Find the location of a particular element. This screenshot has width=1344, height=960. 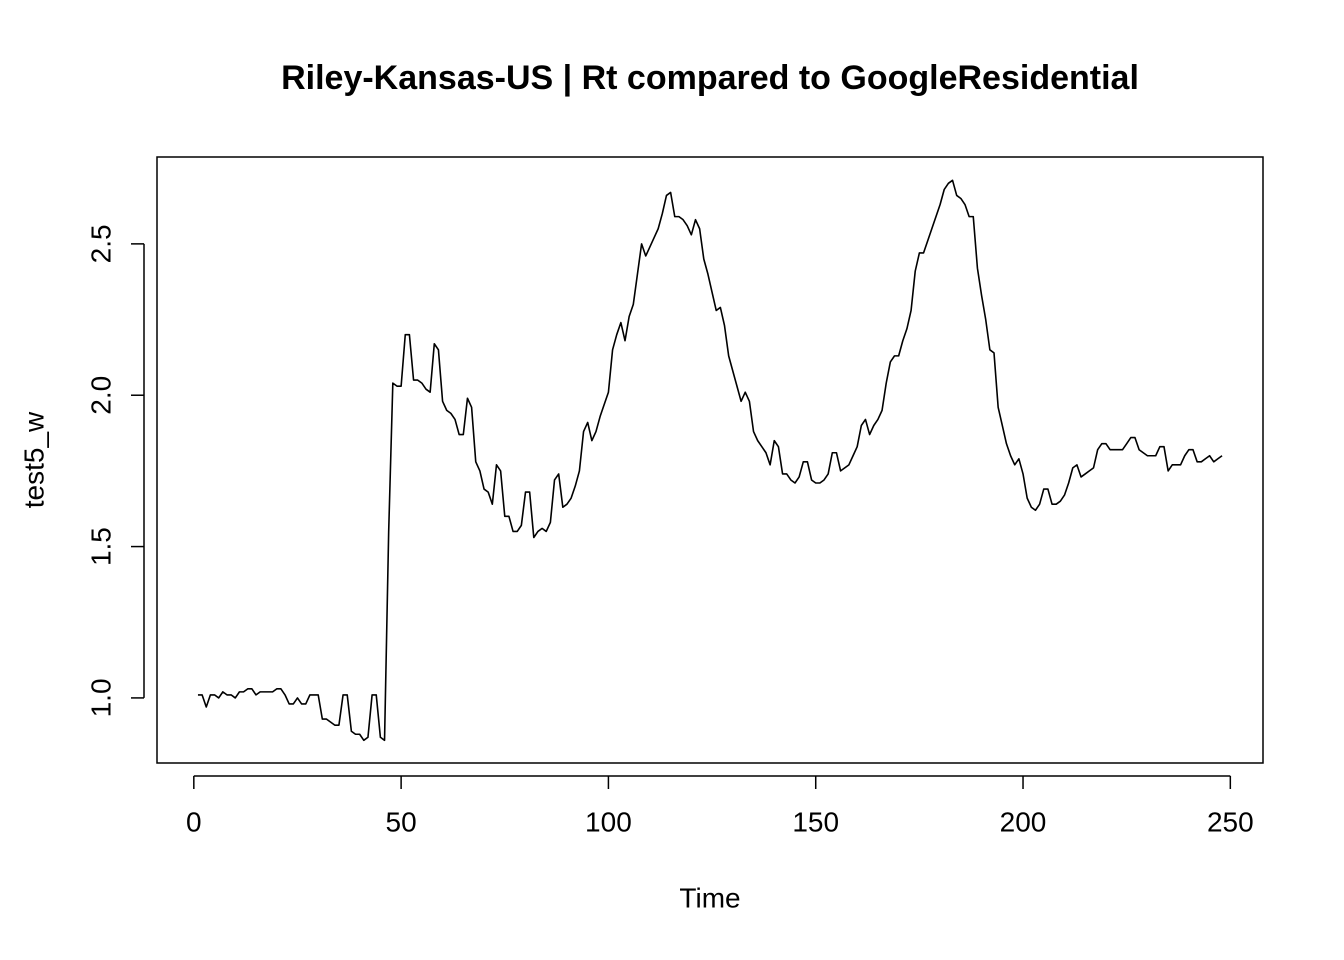

x-tick-label: 0 is located at coordinates (194, 821).